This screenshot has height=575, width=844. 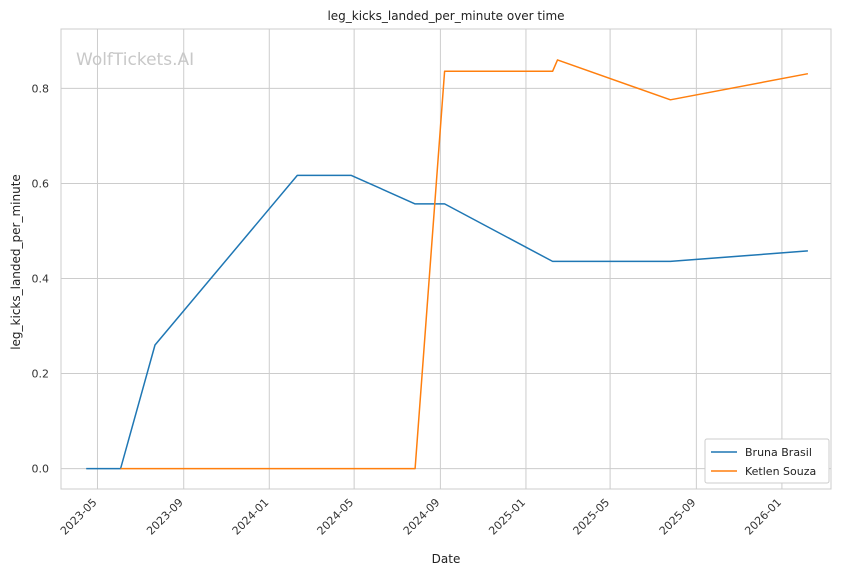 I want to click on x-tick-label: 2024-09, so click(x=422, y=517).